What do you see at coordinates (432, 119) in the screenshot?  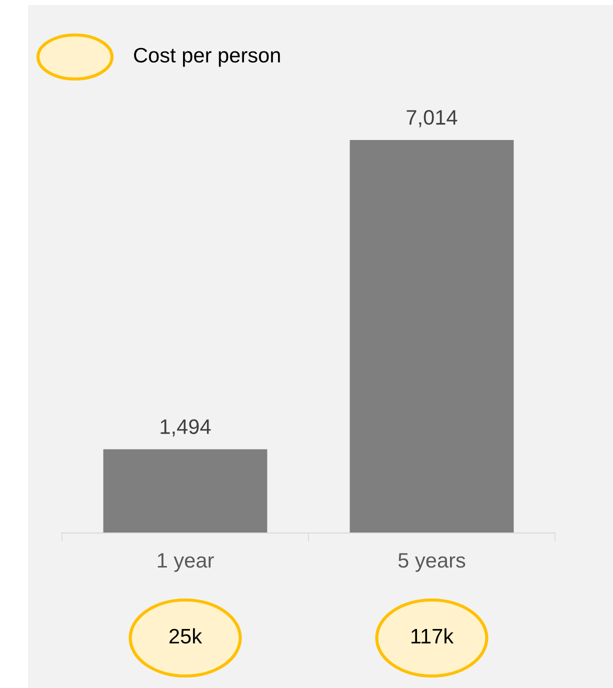 I see `data-label: 7,014` at bounding box center [432, 119].